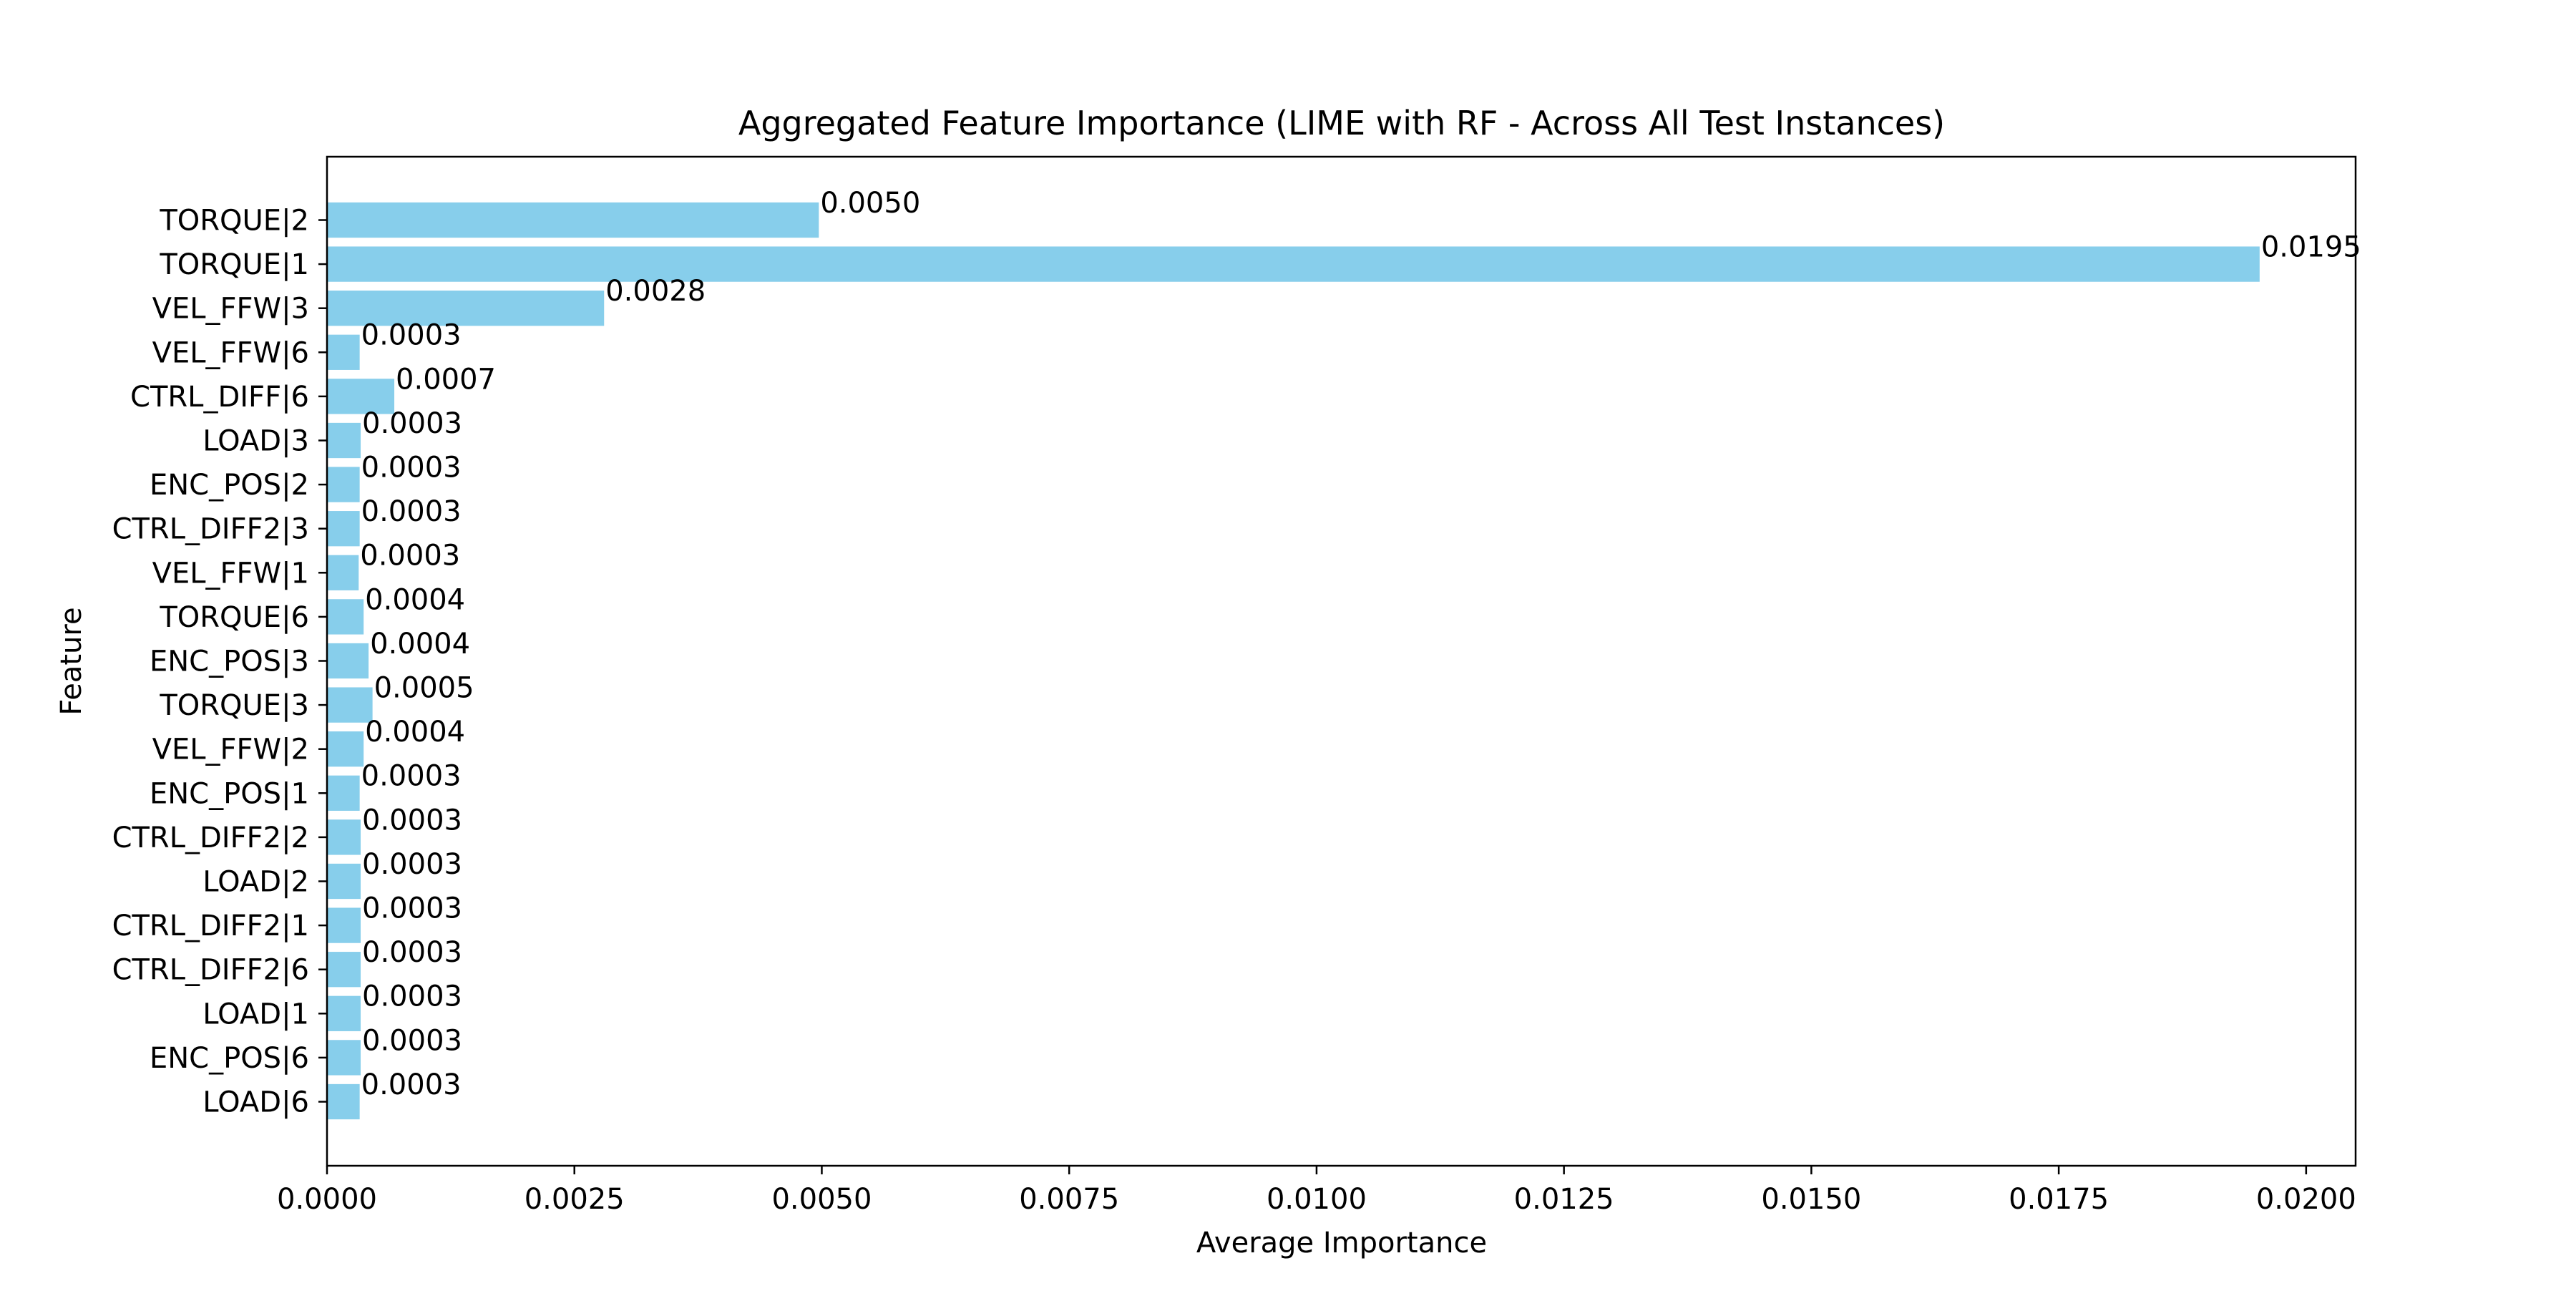 The height and width of the screenshot is (1291, 2576). I want to click on y-tick-label-CTRL_DIFF2|3: CTRL_DIFF2|3, so click(210, 529).